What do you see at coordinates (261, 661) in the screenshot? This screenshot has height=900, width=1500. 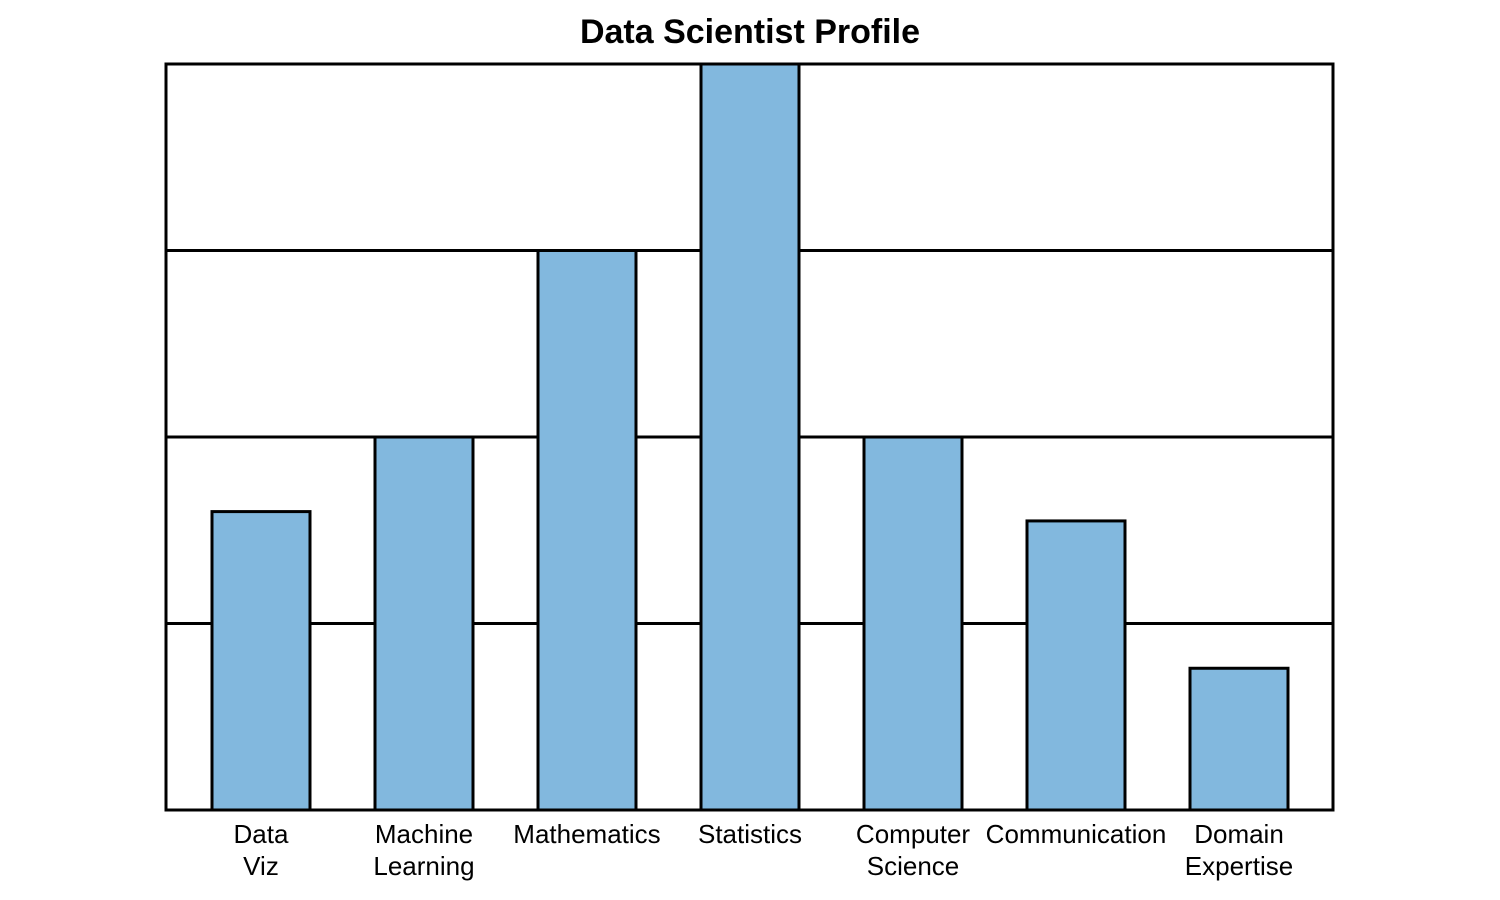 I see `bar-data-viz` at bounding box center [261, 661].